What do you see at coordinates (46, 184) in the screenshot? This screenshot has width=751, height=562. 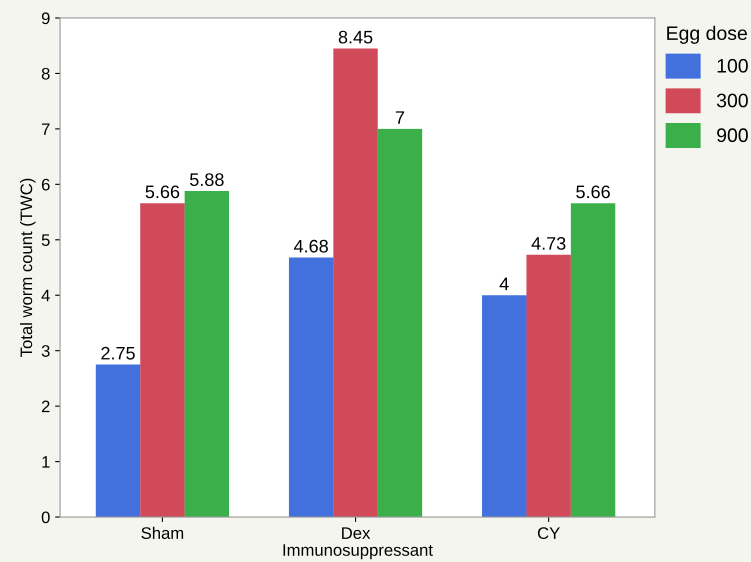 I see `y-tick-label: 6` at bounding box center [46, 184].